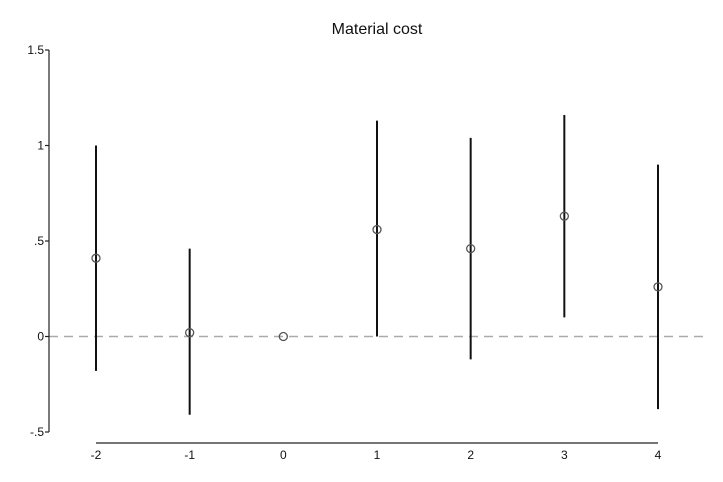  What do you see at coordinates (39, 241) in the screenshot?
I see `y-tick-label: .5` at bounding box center [39, 241].